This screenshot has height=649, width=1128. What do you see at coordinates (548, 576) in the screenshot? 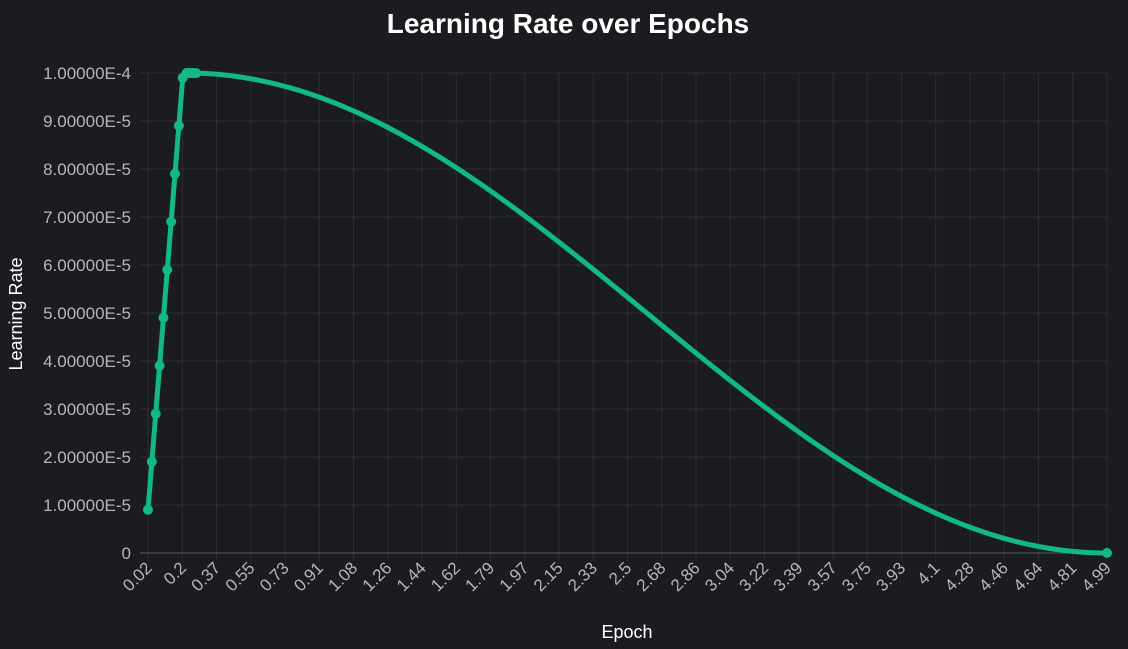
I see `x-tick-label: 2.15` at bounding box center [548, 576].